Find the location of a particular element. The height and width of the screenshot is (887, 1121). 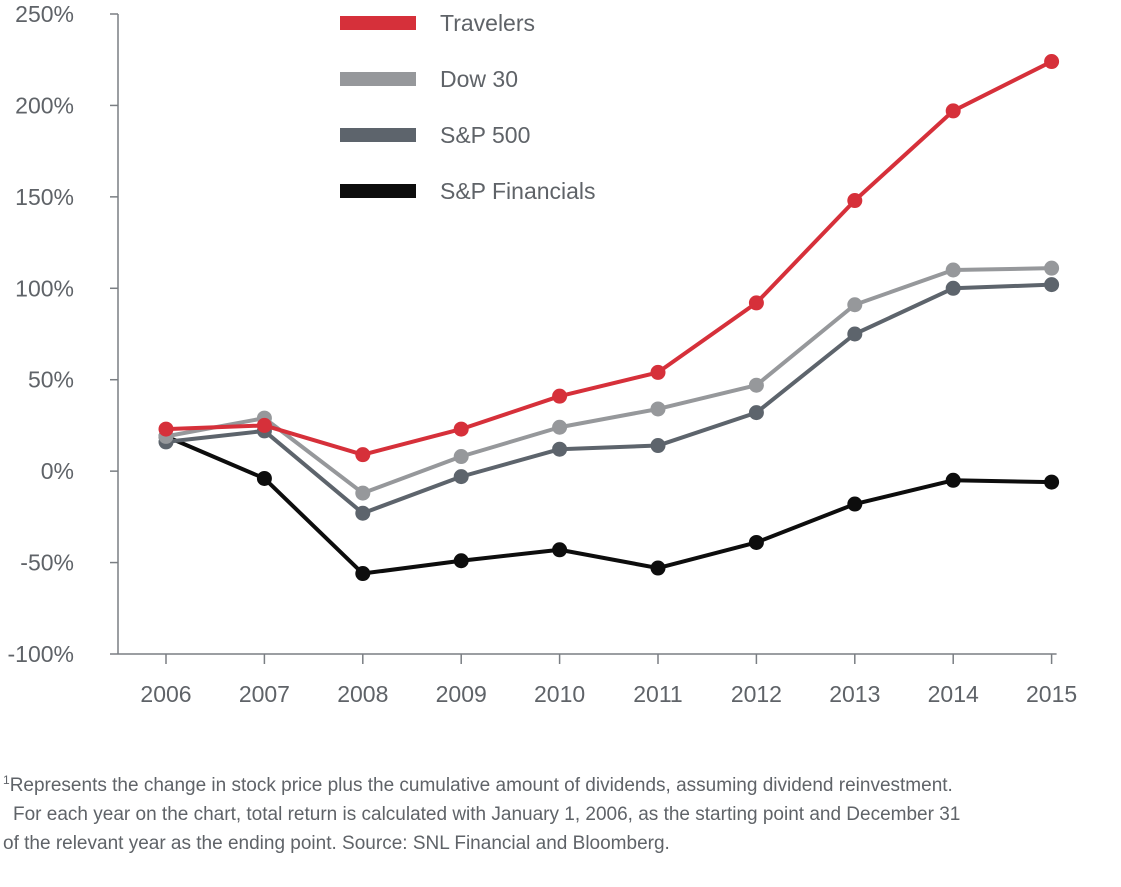

y-tick-label: 250% is located at coordinates (44, 14).